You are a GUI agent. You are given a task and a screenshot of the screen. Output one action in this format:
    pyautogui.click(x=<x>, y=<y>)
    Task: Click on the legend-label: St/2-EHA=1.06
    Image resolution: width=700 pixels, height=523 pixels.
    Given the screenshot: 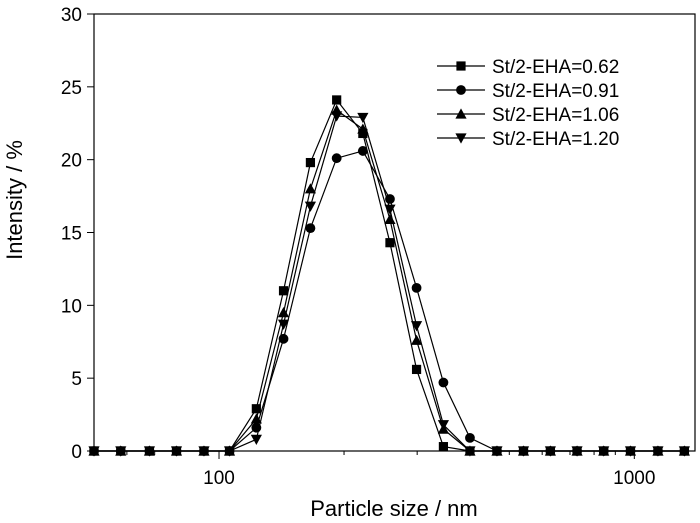 What is the action you would take?
    pyautogui.click(x=555, y=115)
    